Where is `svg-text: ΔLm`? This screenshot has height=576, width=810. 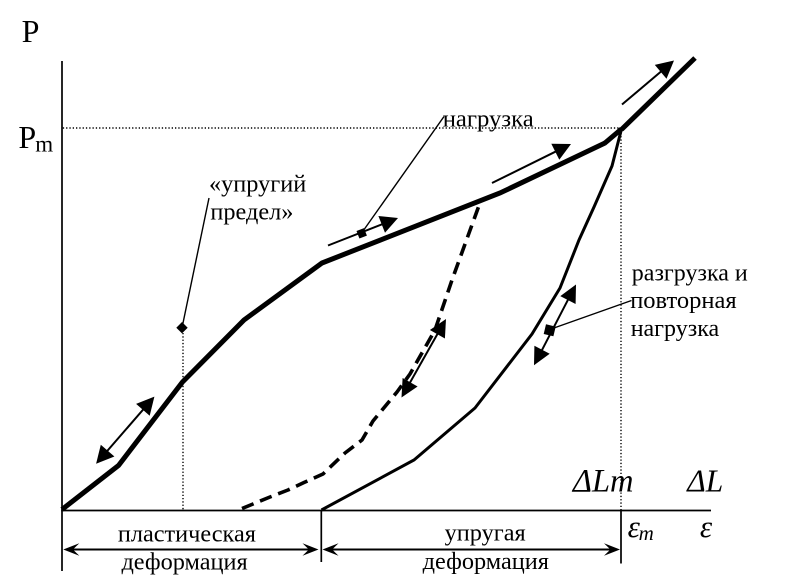 svg-text: ΔLm is located at coordinates (602, 481).